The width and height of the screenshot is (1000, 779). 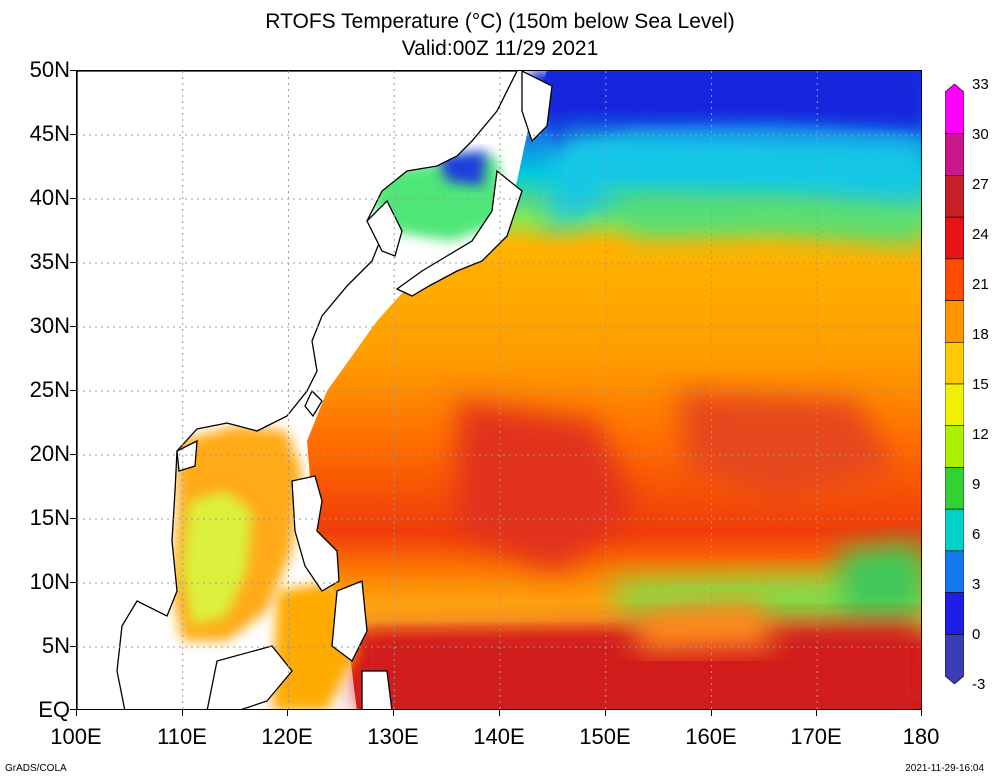 I want to click on lat-label-5n: 5N, so click(x=55, y=645).